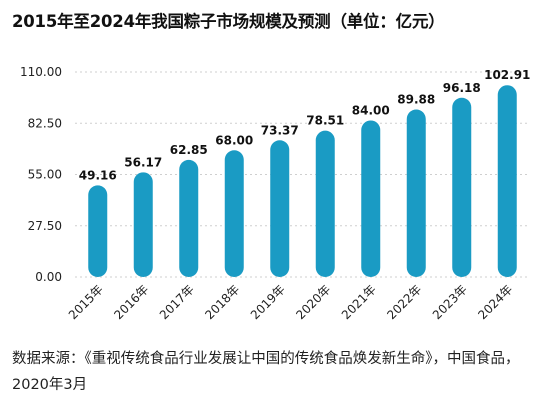 This screenshot has width=550, height=420. I want to click on value-label: 73.37, so click(280, 130).